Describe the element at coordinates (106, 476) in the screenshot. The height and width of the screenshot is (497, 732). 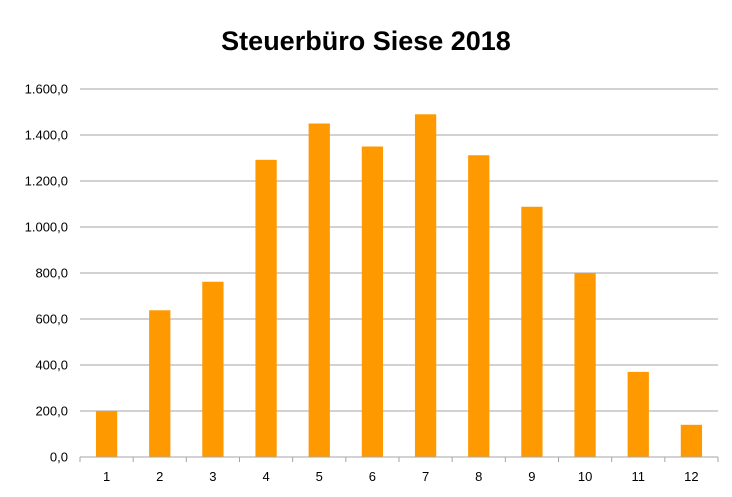
I see `x-tick-label: 1` at that location.